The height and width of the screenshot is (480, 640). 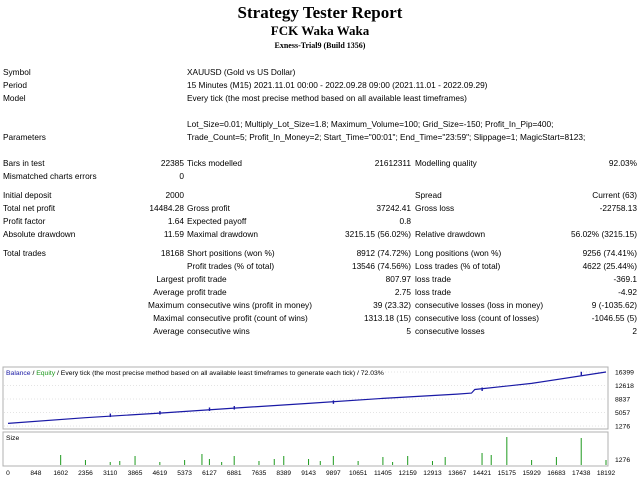 I want to click on x-tick-label: 8389, so click(x=283, y=473).